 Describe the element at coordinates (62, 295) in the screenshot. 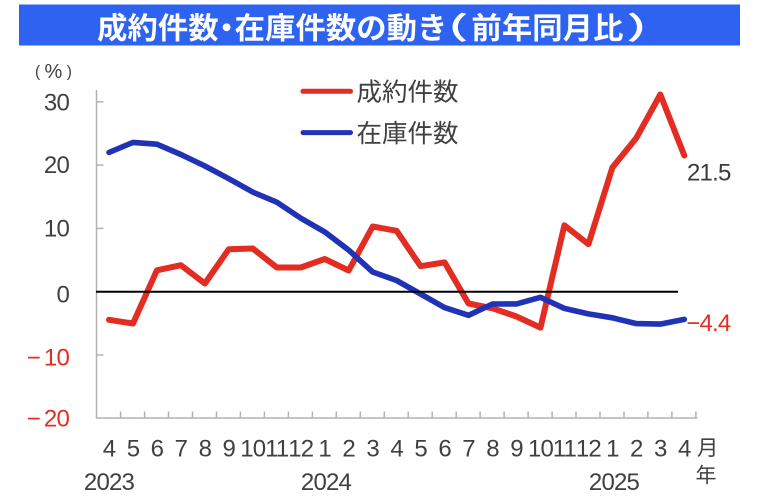

I see `svg-text: 0` at that location.